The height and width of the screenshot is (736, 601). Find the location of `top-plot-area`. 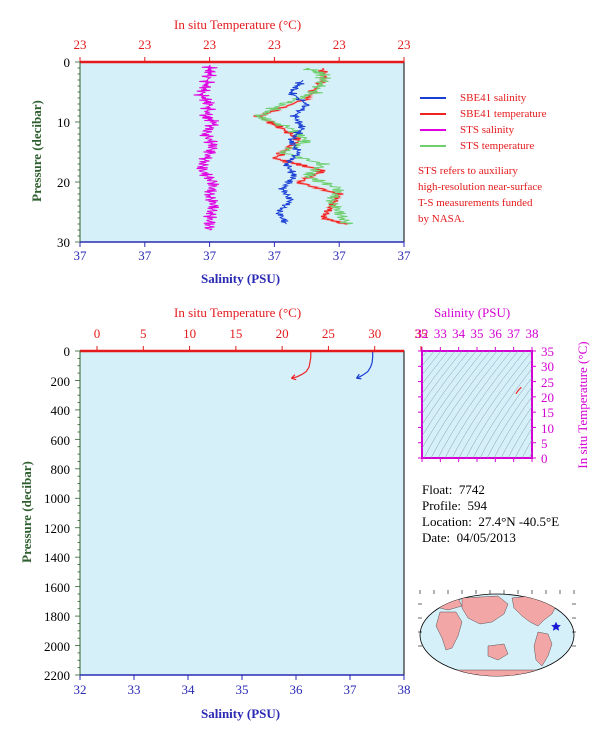

top-plot-area is located at coordinates (242, 152).